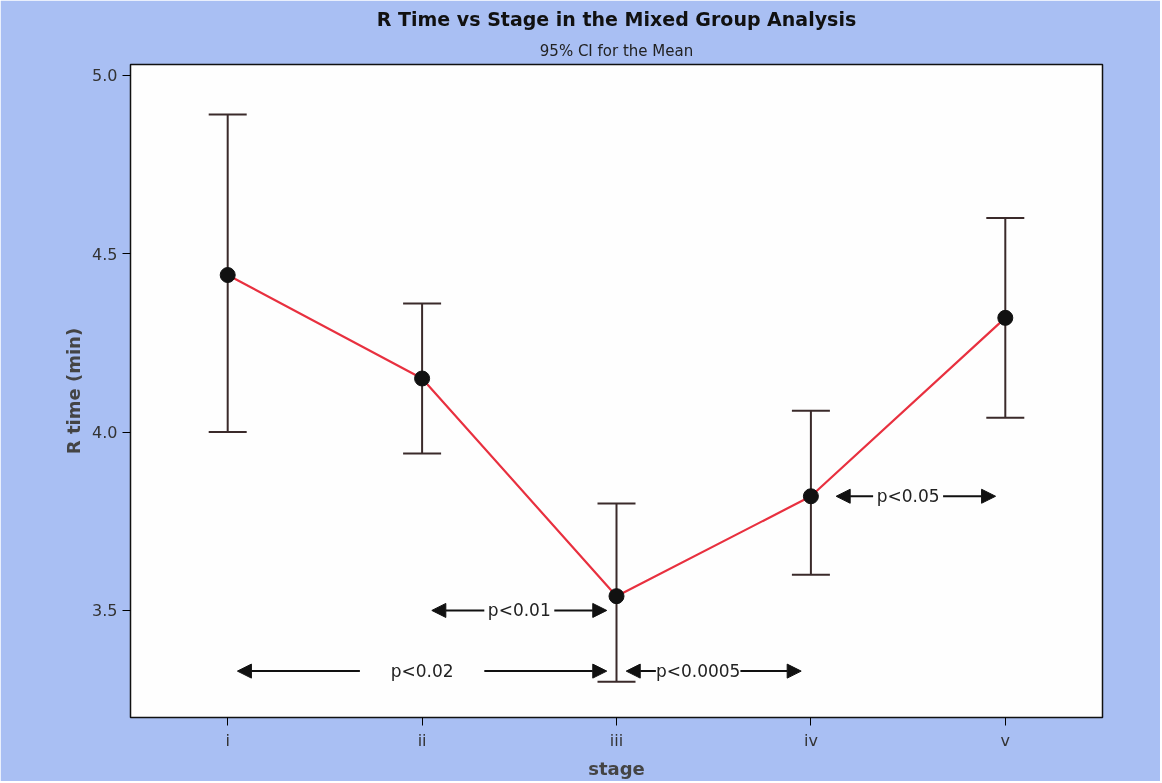  What do you see at coordinates (74, 391) in the screenshot?
I see `y-axis-title: R time (min)` at bounding box center [74, 391].